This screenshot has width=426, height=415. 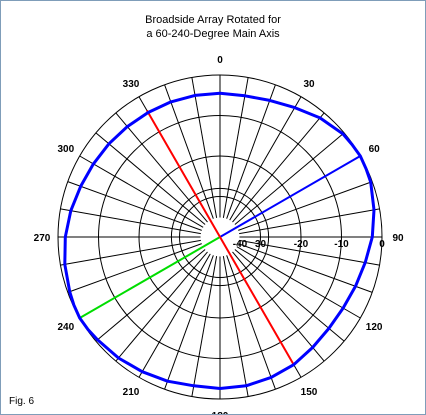 What do you see at coordinates (66, 327) in the screenshot?
I see `azimuth-label: 240` at bounding box center [66, 327].